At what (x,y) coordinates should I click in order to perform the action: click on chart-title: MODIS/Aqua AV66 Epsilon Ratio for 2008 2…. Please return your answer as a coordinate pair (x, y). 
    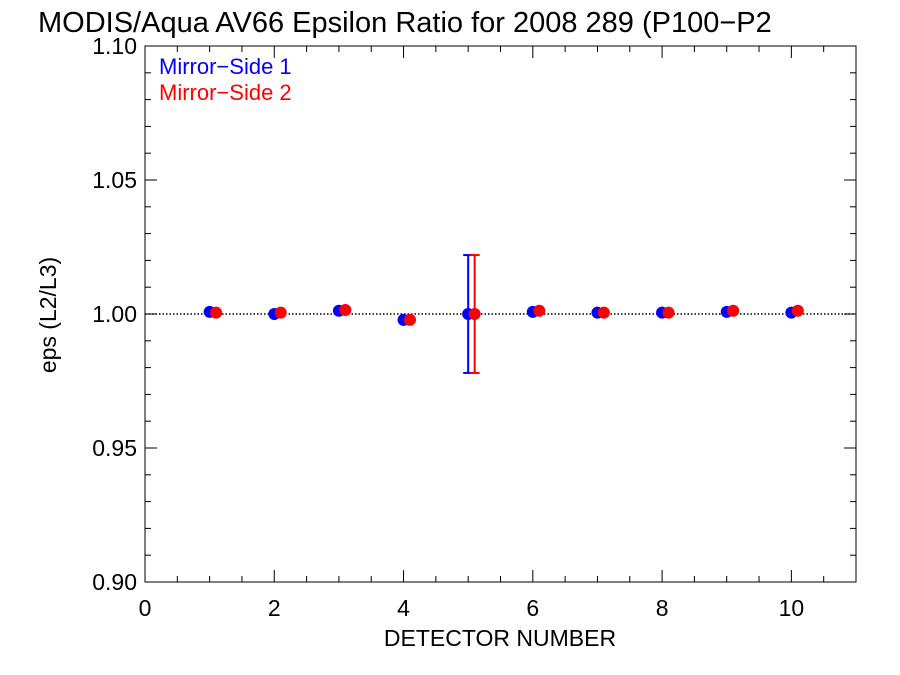
    Looking at the image, I should click on (405, 23).